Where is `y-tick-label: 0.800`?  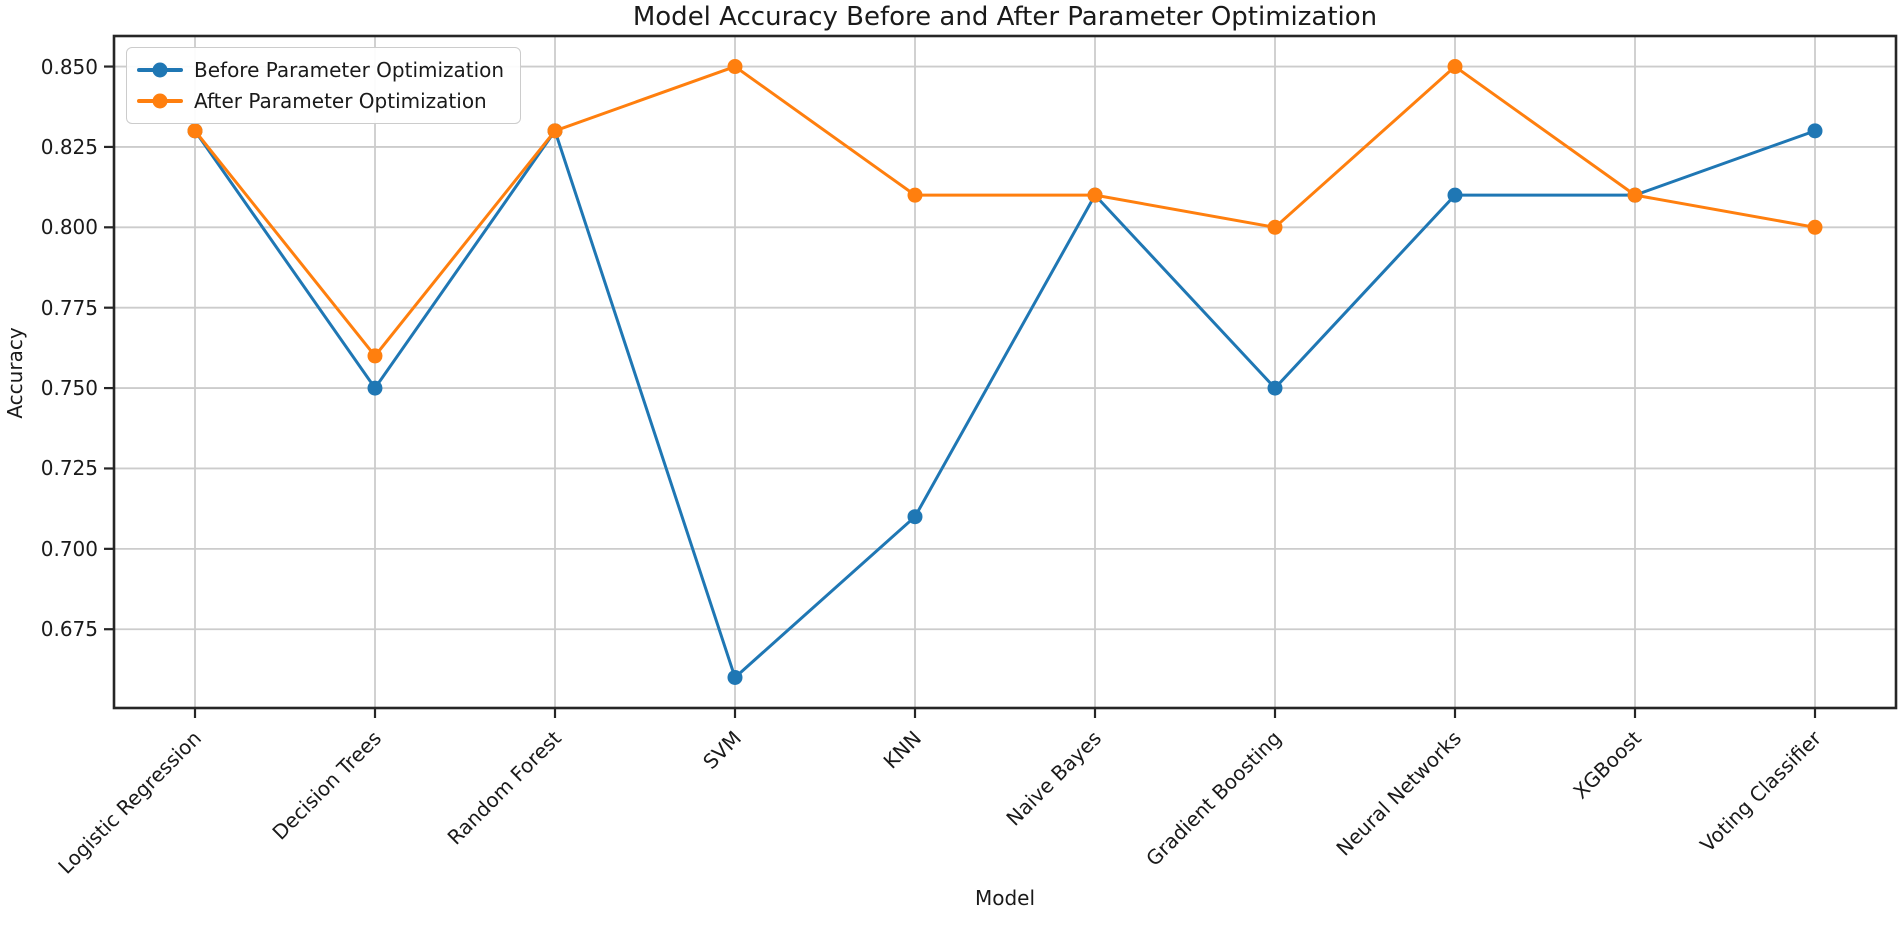 y-tick-label: 0.800 is located at coordinates (69, 227).